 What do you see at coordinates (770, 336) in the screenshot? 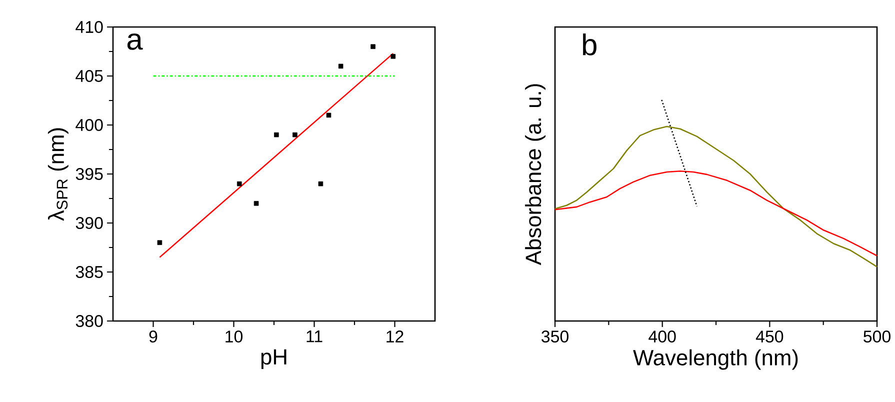
I see `x-tick-label: 450` at bounding box center [770, 336].